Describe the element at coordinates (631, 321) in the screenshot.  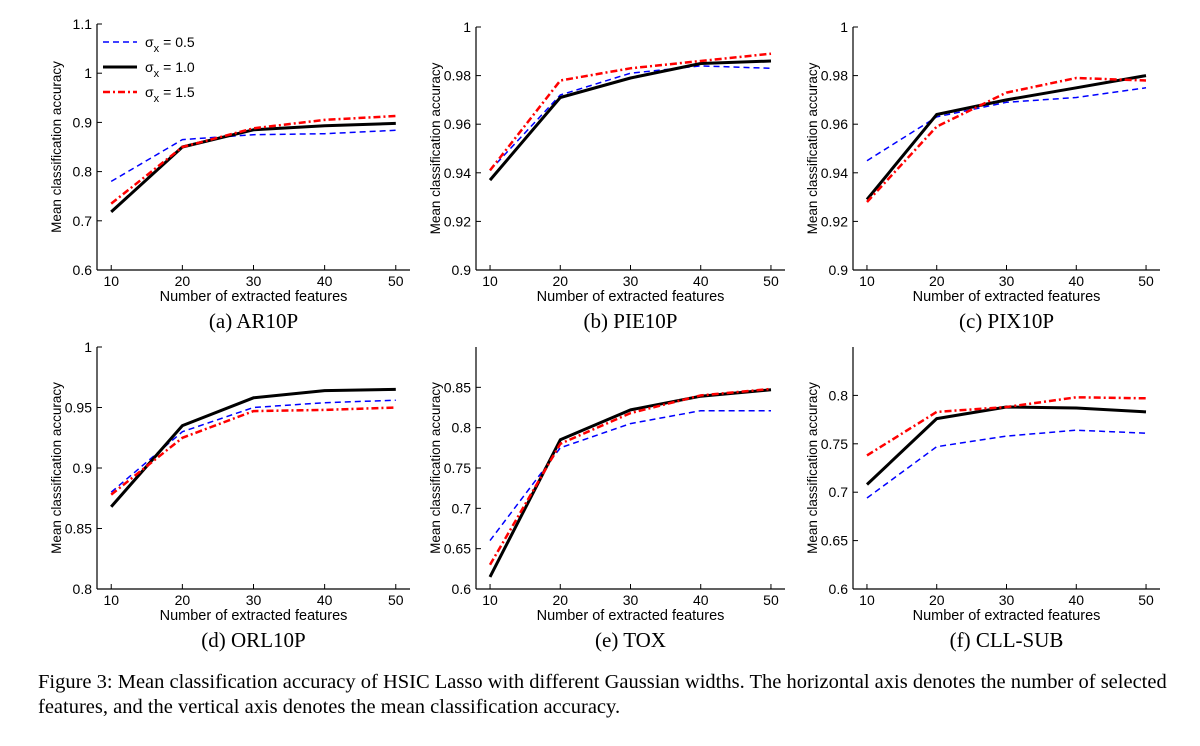
I see `chart-subcaption: (b) PIE10P` at that location.